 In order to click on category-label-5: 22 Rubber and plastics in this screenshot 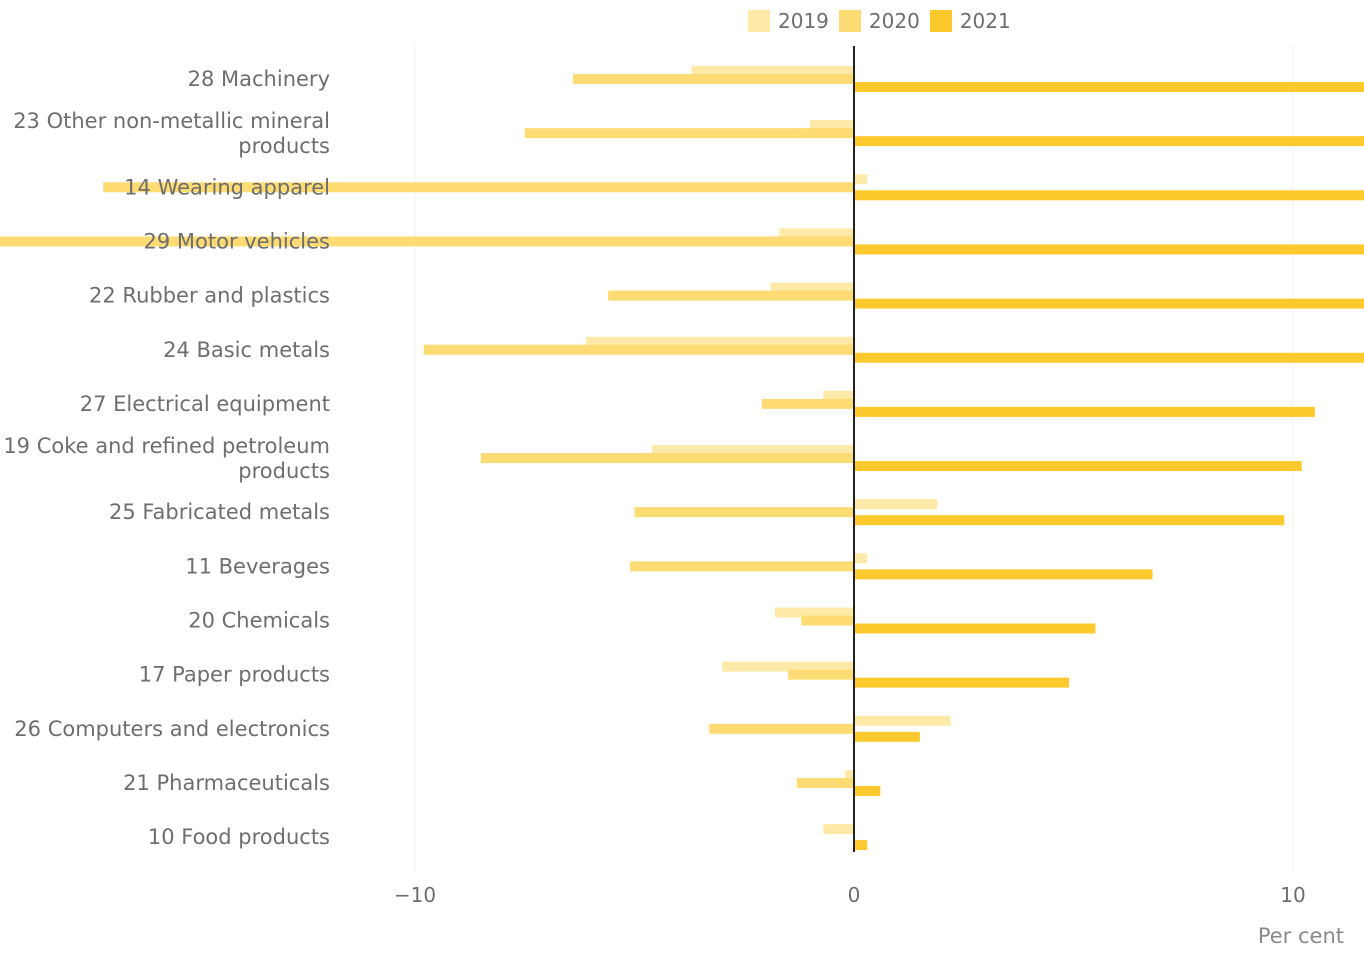, I will do `click(209, 296)`.